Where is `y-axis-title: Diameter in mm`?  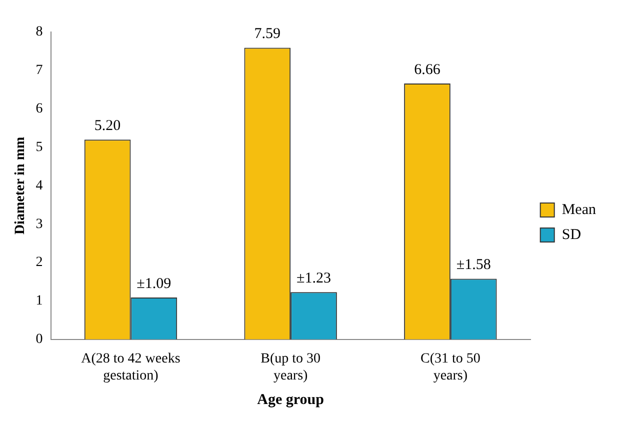
y-axis-title: Diameter in mm is located at coordinates (20, 185).